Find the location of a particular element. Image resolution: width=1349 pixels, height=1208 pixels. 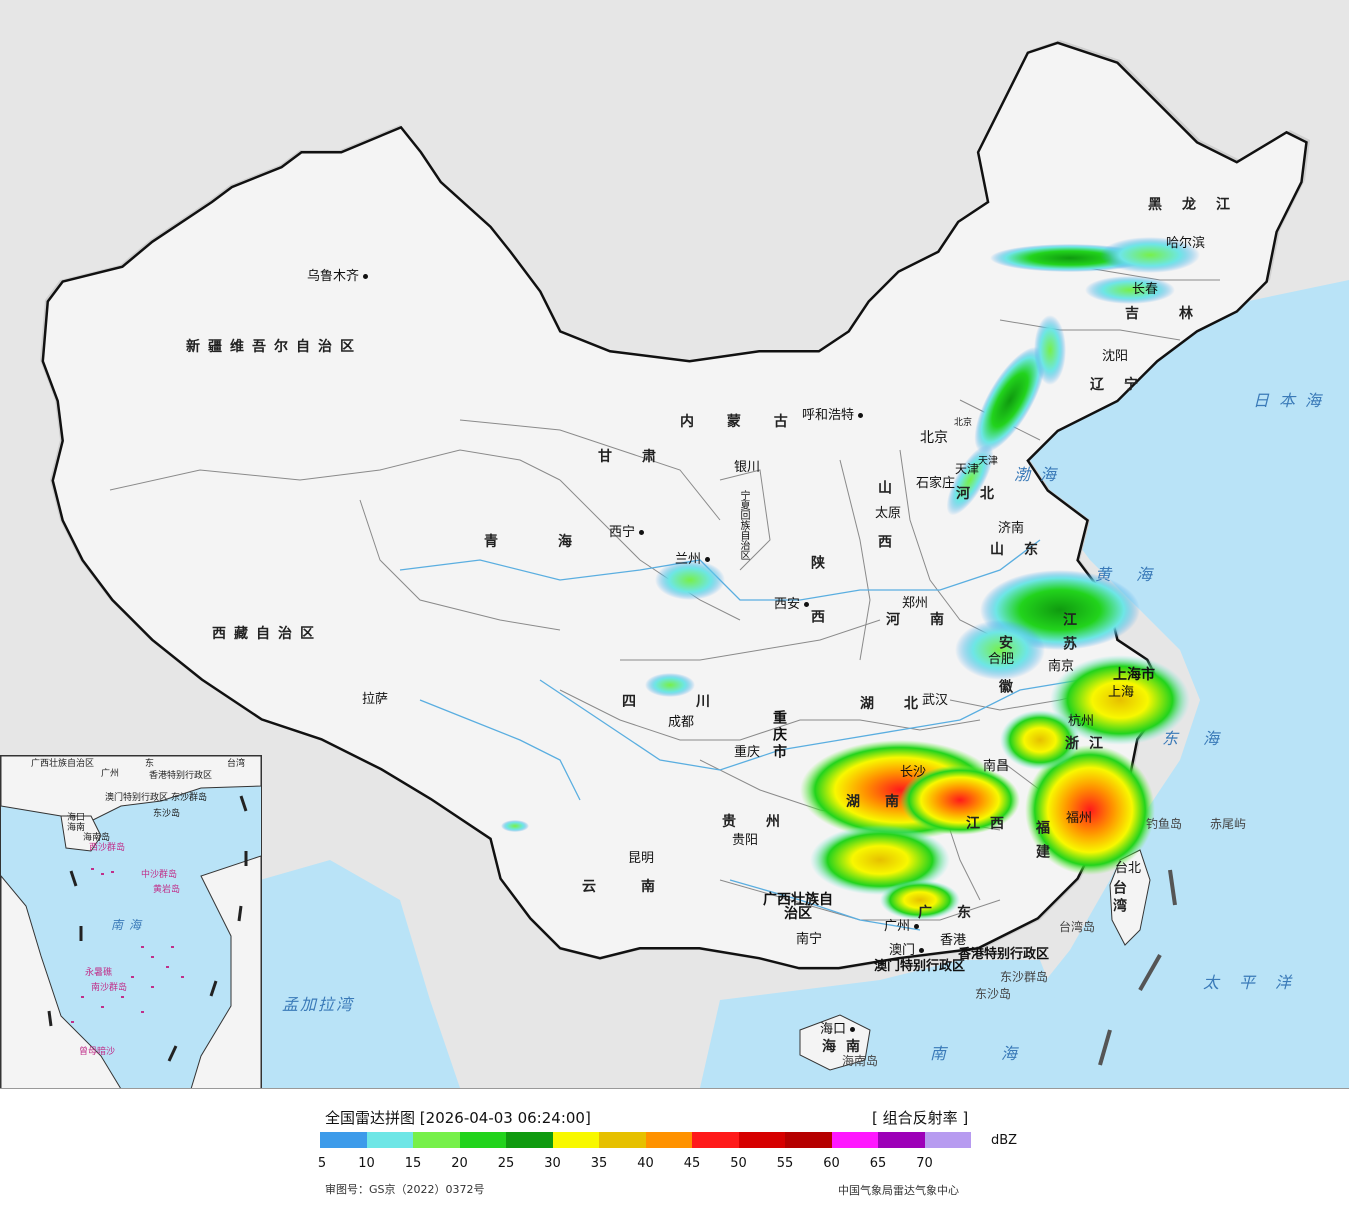

city-label-wuhan: 武汉 is located at coordinates (935, 700).